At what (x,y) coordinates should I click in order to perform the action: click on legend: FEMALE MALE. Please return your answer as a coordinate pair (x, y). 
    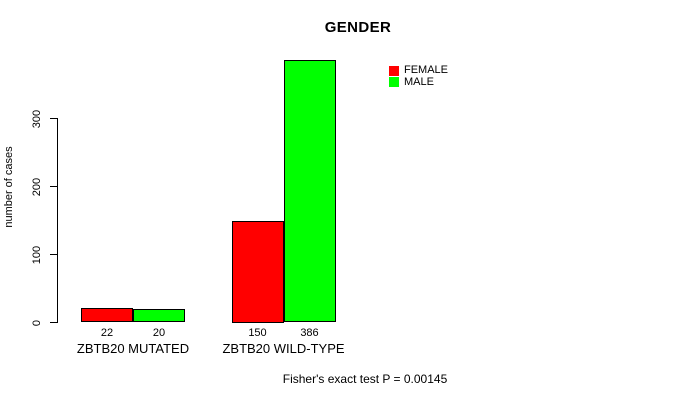
    Looking at the image, I should click on (418, 76).